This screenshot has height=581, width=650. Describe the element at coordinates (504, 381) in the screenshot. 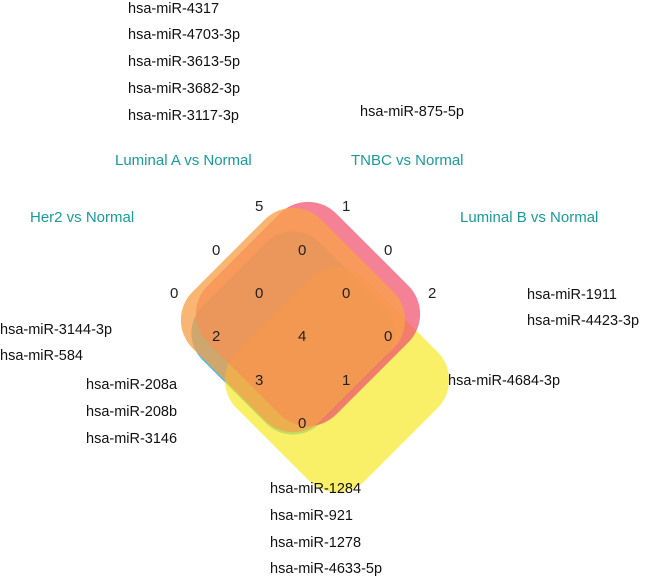

I see `mirna-her2-luma-lumb-1: hsa-miR-4684-3p` at that location.